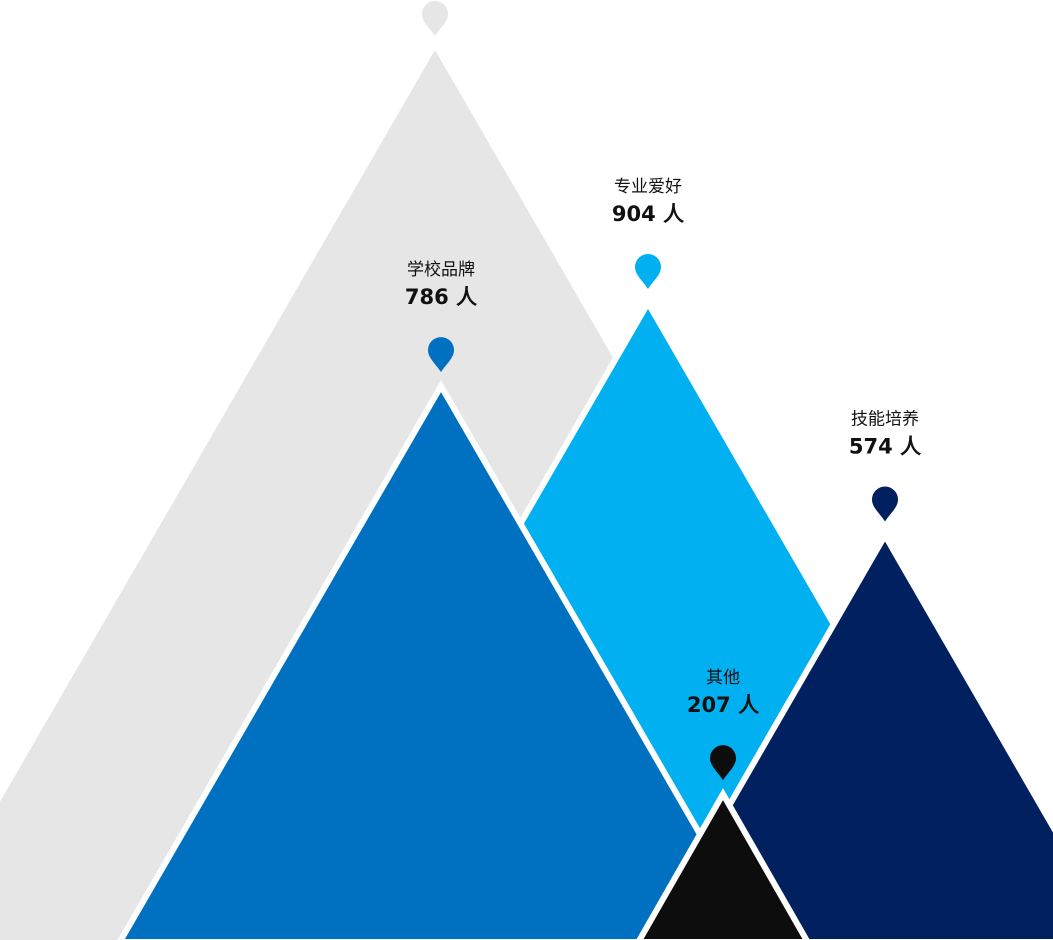 This screenshot has width=1053, height=940. Describe the element at coordinates (441, 297) in the screenshot. I see `peak-1-value-label: 786 人` at that location.